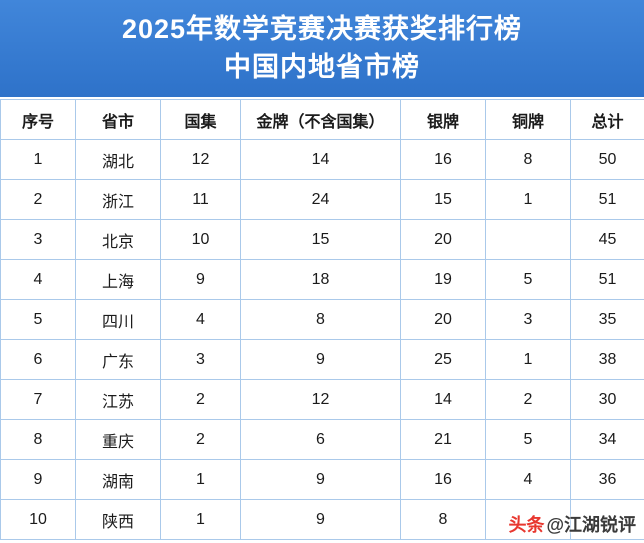 This screenshot has height=543, width=644. Describe the element at coordinates (118, 479) in the screenshot. I see `table-cell: 湖南` at that location.